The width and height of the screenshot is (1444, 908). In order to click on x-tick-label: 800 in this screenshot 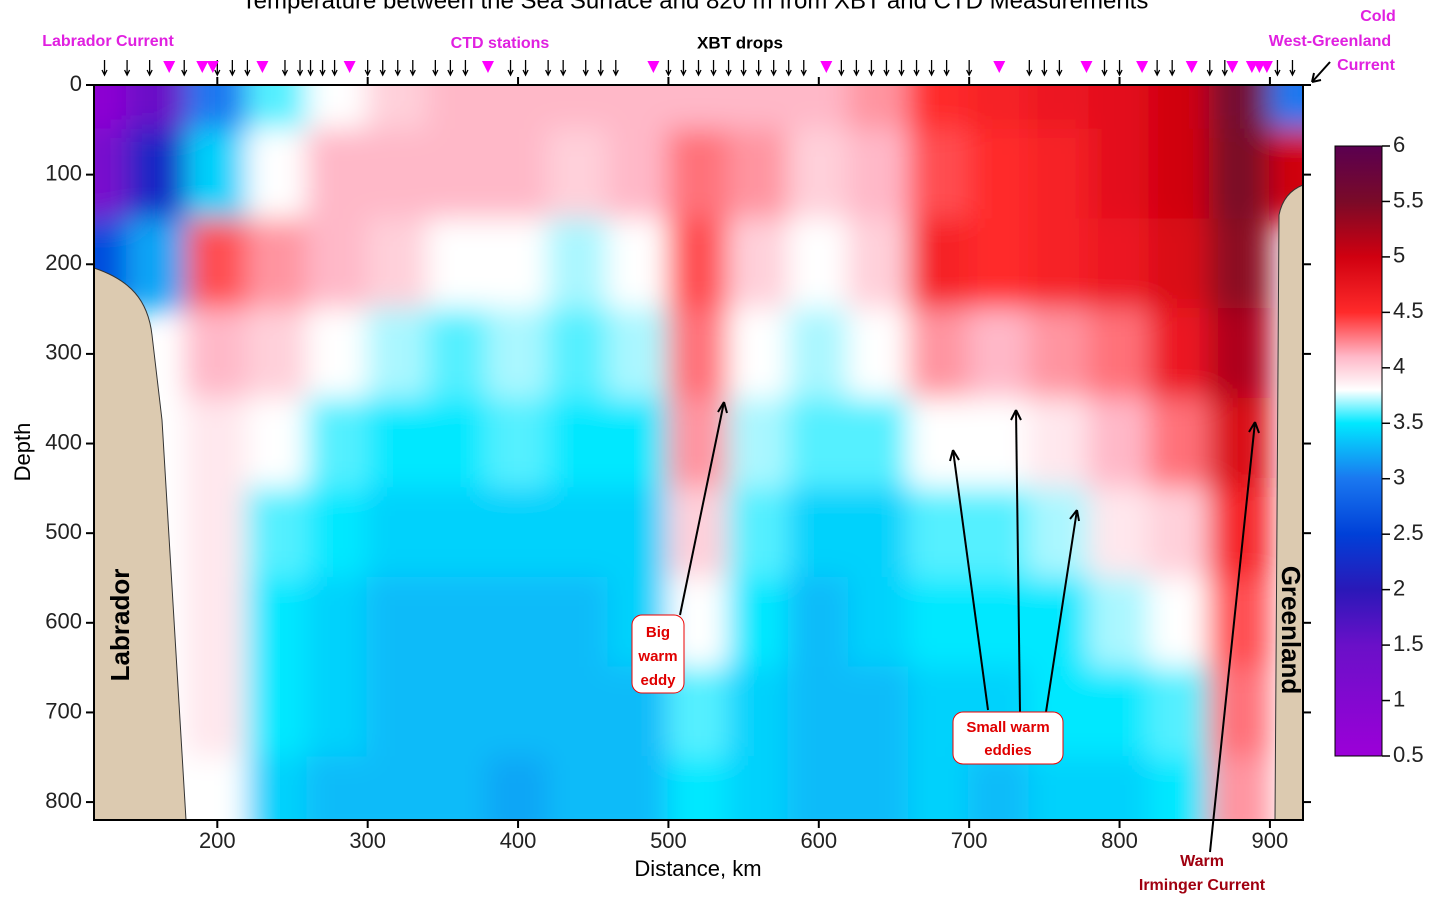, I will do `click(1119, 840)`.